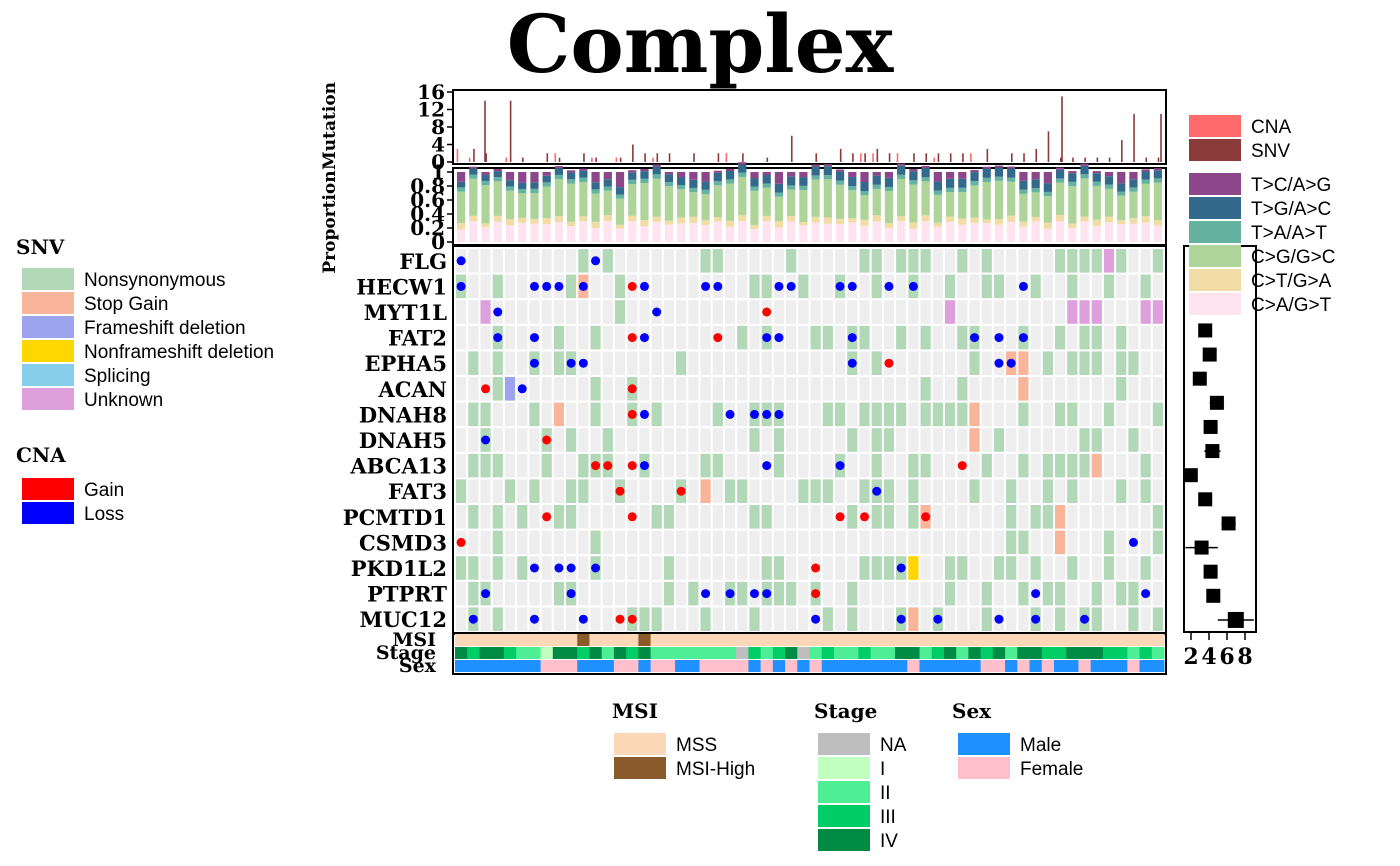 The height and width of the screenshot is (866, 1400). Describe the element at coordinates (696, 745) in the screenshot. I see `msi-legend-label: MSS` at that location.